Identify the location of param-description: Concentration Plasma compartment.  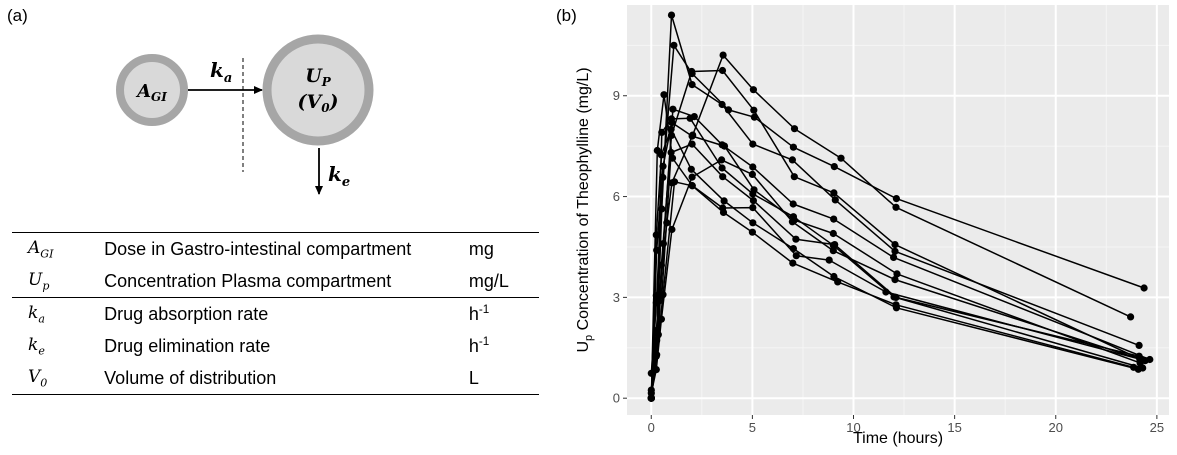
(248, 280).